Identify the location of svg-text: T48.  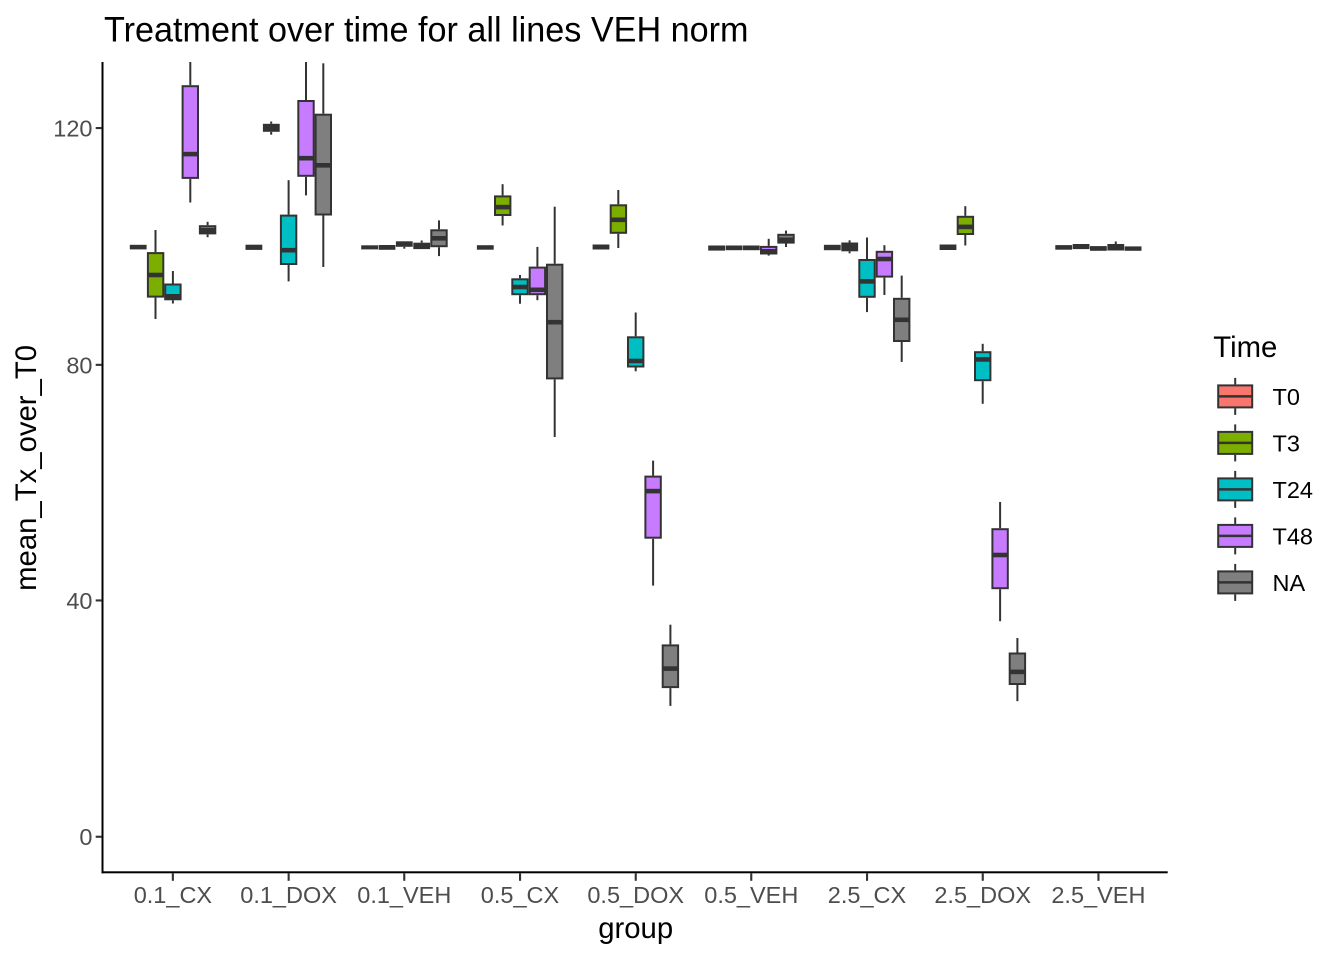
(1293, 536).